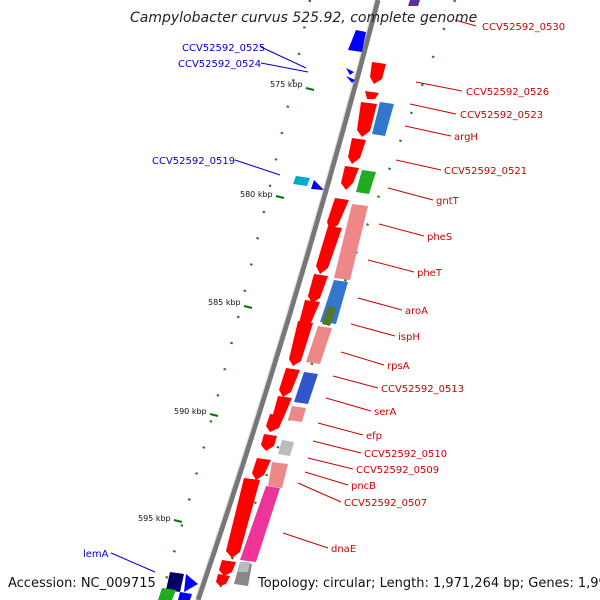 The width and height of the screenshot is (600, 600). Describe the element at coordinates (430, 273) in the screenshot. I see `gene-label: pheT` at that location.